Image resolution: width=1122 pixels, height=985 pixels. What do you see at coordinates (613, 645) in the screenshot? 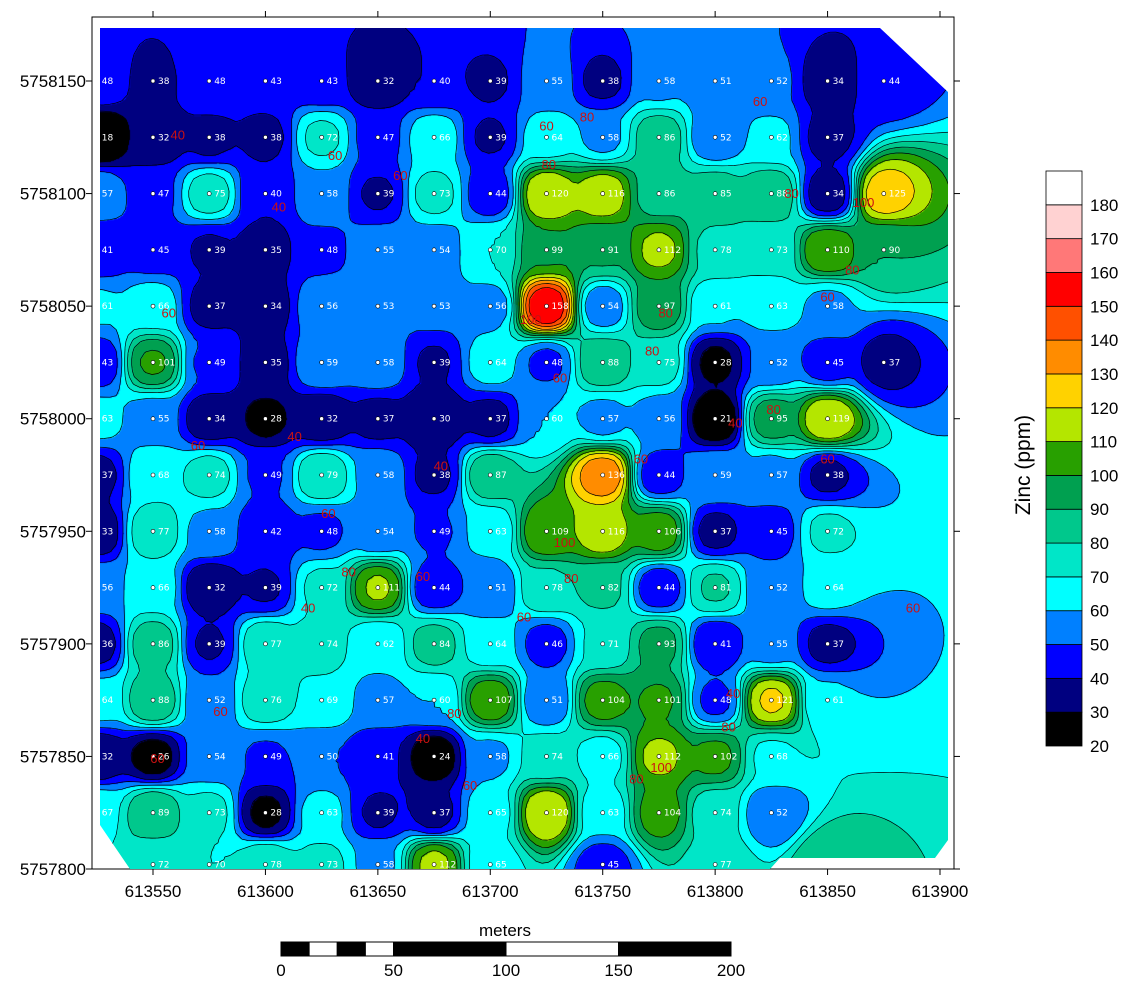
I see `sample-value-label: 71` at bounding box center [613, 645].